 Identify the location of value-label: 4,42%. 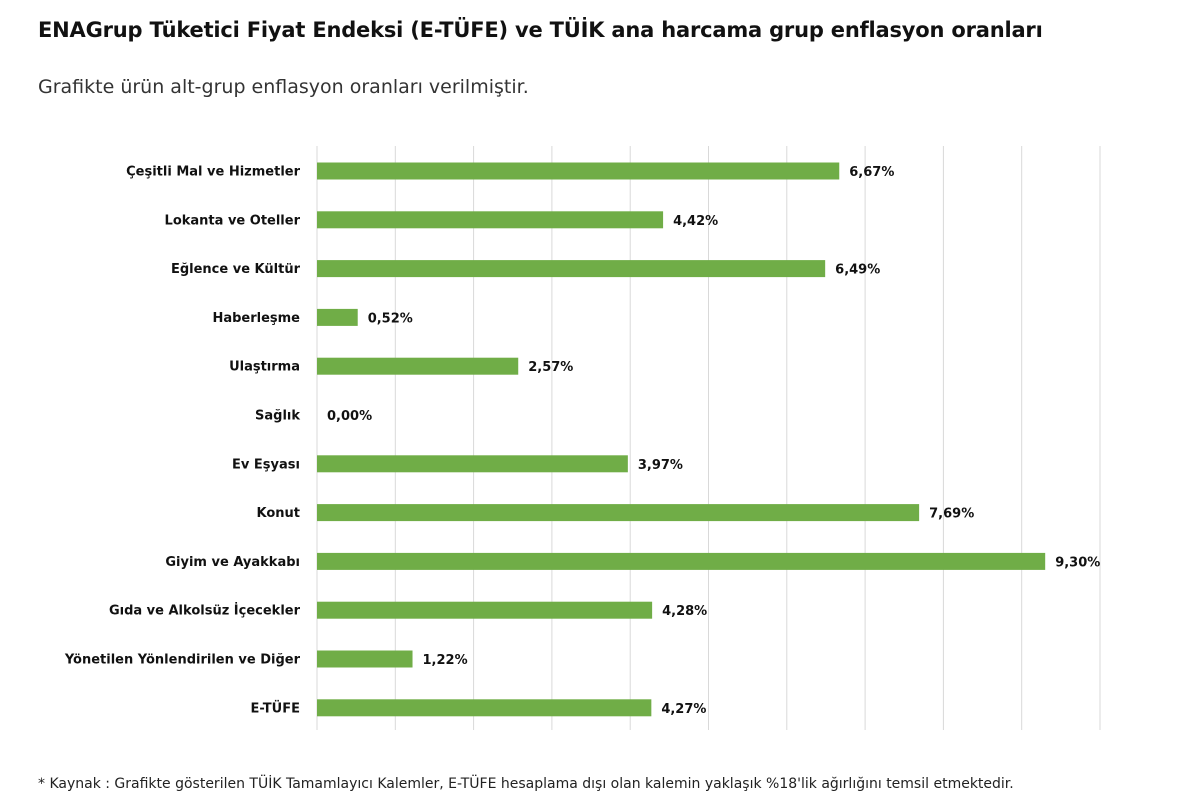
(695, 221).